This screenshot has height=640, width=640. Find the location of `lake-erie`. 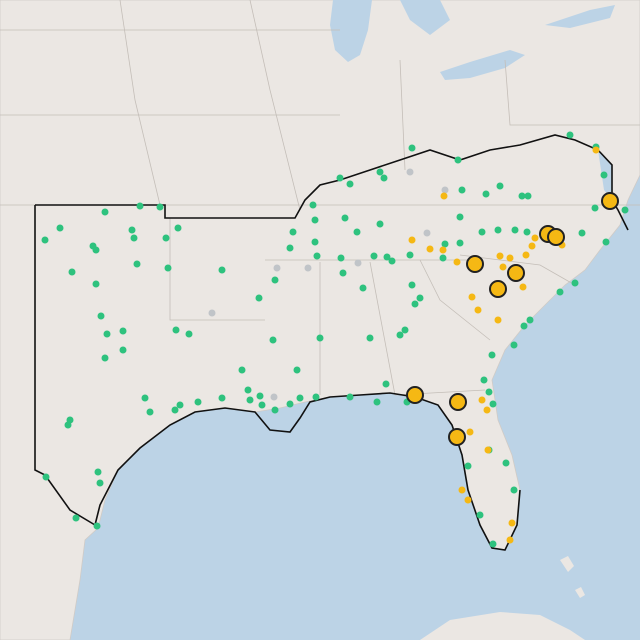

lake-erie is located at coordinates (482, 65).